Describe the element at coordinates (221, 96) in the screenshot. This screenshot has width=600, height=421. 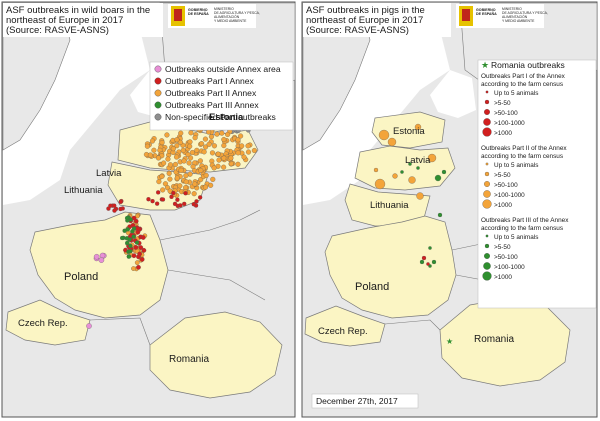
I see `left-legend-box` at that location.